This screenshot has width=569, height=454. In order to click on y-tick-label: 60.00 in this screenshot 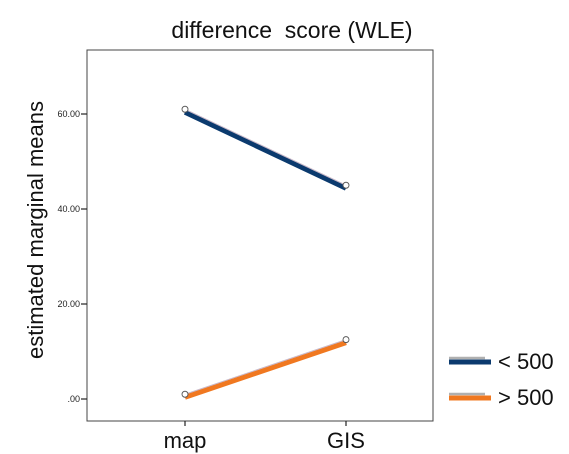, I will do `click(68, 114)`.